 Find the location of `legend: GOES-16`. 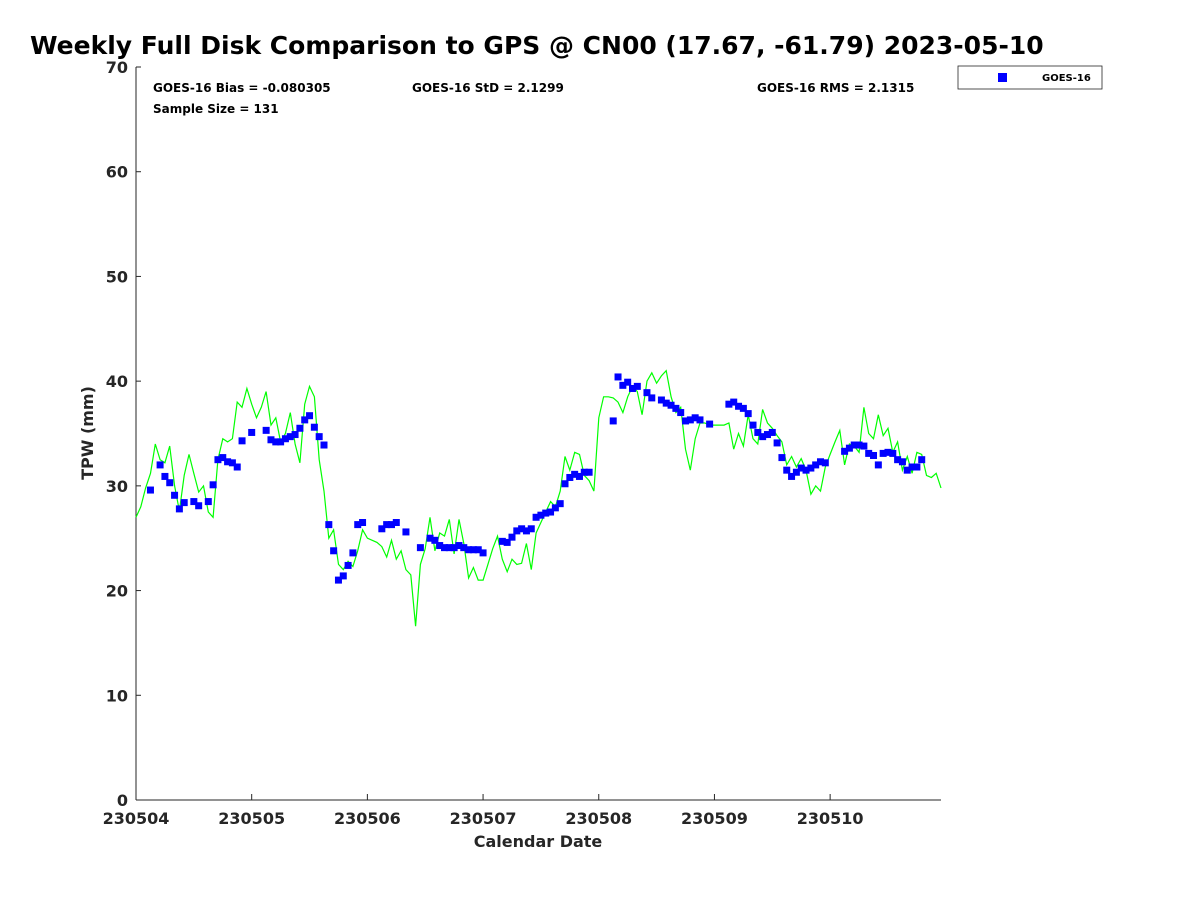

legend: GOES-16 is located at coordinates (1030, 77).